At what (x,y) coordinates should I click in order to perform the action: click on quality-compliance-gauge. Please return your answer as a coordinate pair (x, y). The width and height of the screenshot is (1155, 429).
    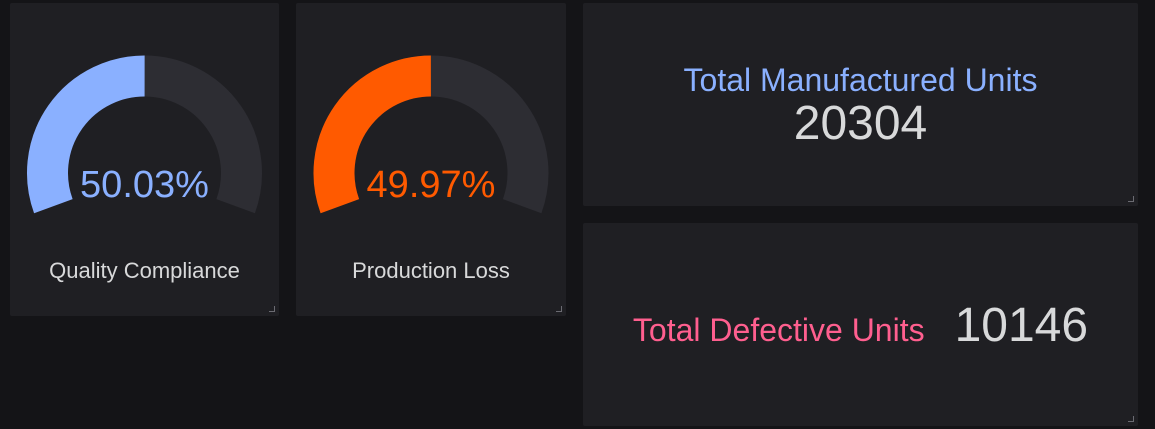
    Looking at the image, I should click on (144, 134).